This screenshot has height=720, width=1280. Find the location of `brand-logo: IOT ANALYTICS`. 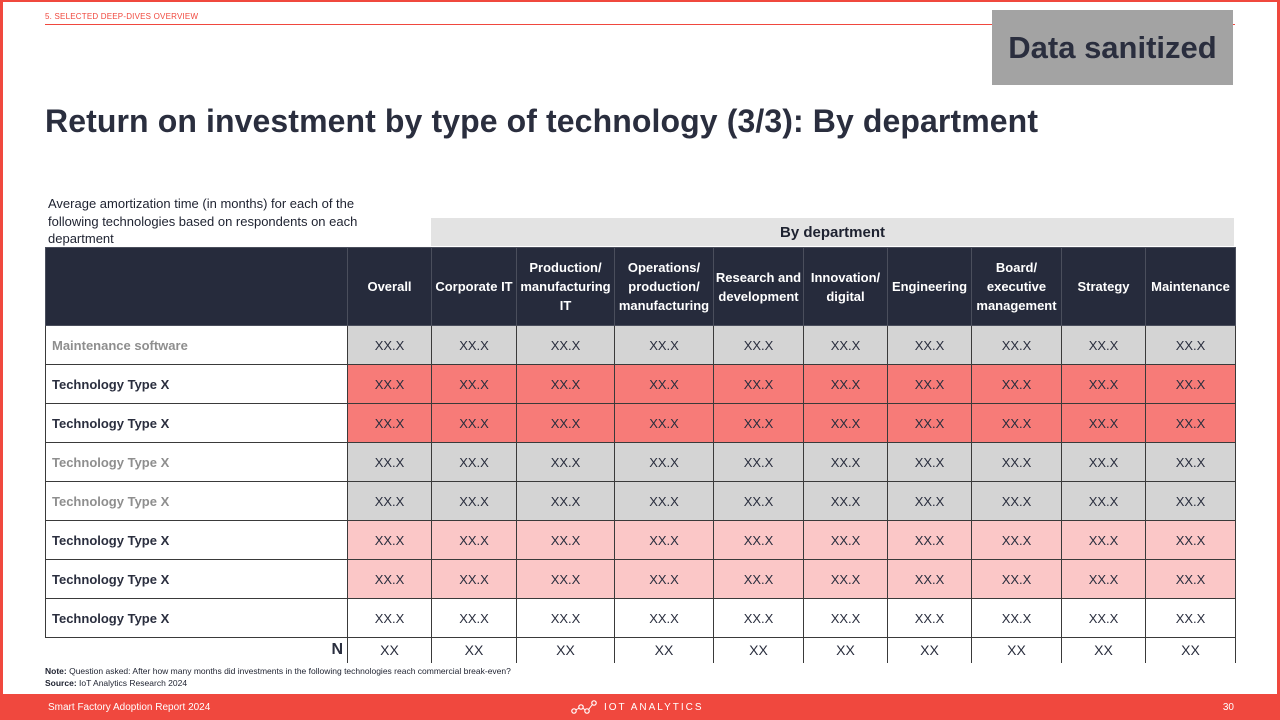

brand-logo: IOT ANALYTICS is located at coordinates (637, 707).